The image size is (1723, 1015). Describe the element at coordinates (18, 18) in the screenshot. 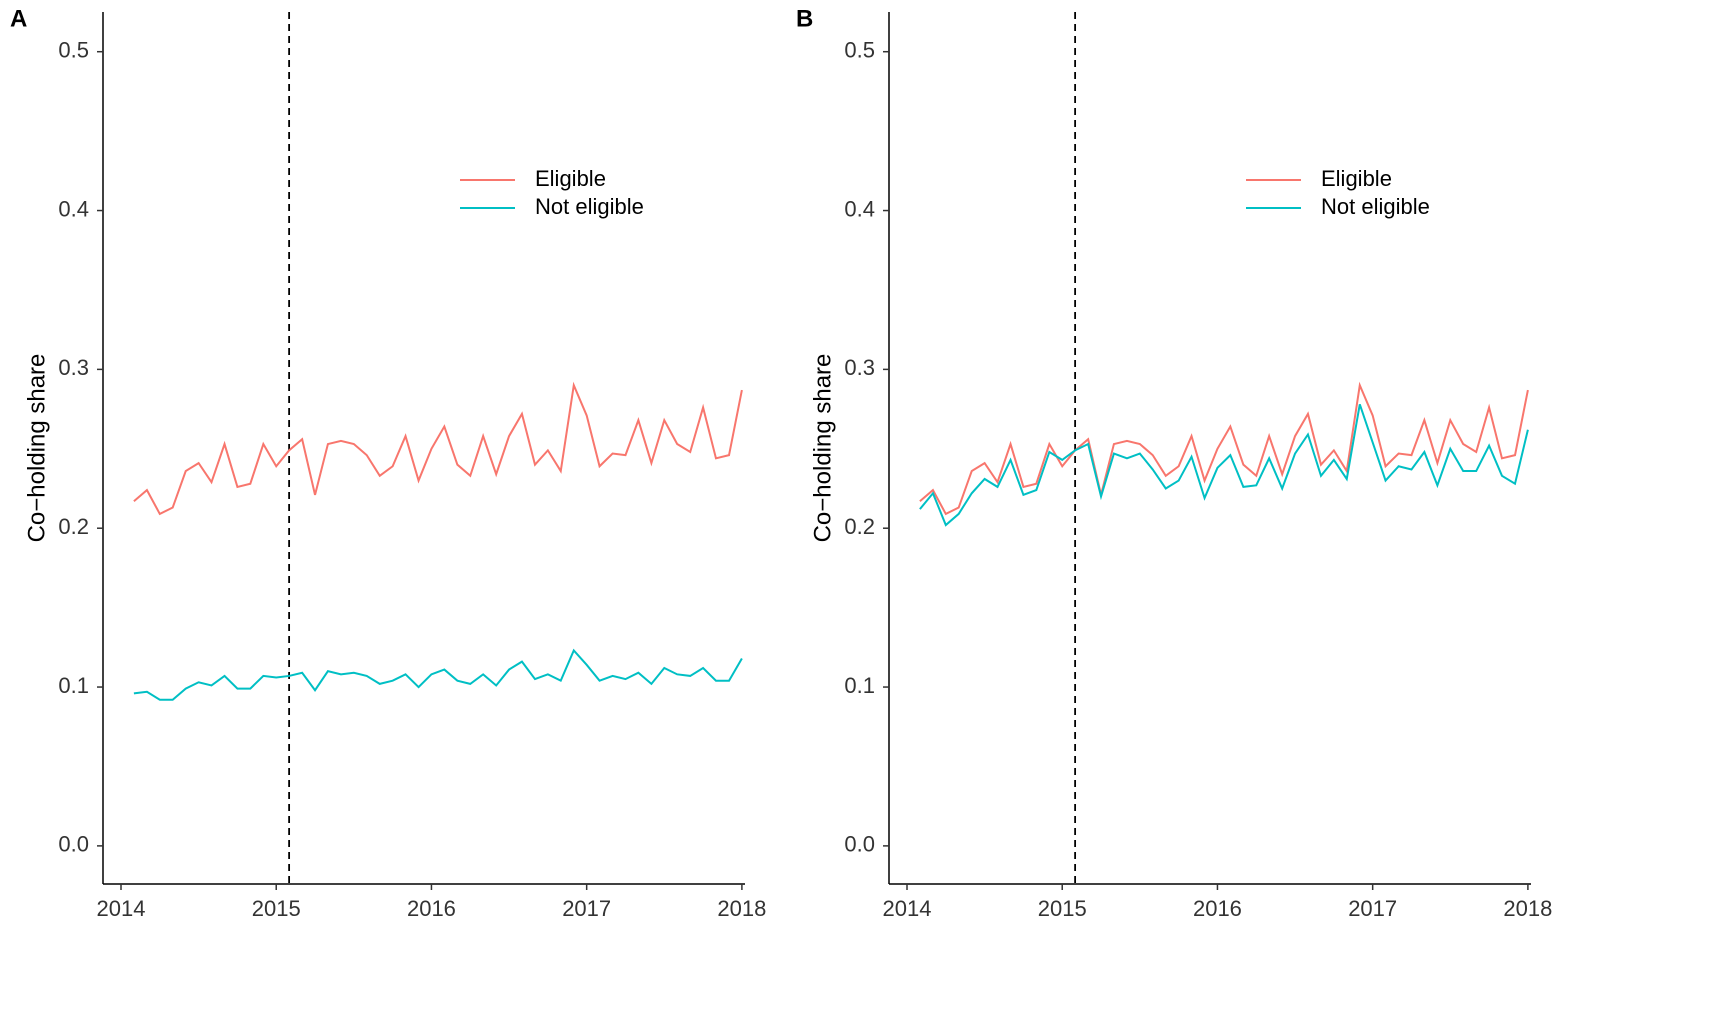

I see `panel-label: A` at that location.